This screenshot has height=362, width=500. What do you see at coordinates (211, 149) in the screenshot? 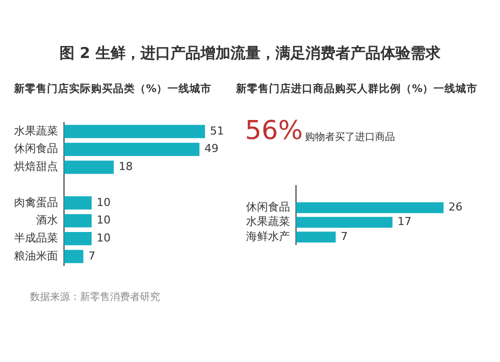
I see `data-label: 49` at bounding box center [211, 149].